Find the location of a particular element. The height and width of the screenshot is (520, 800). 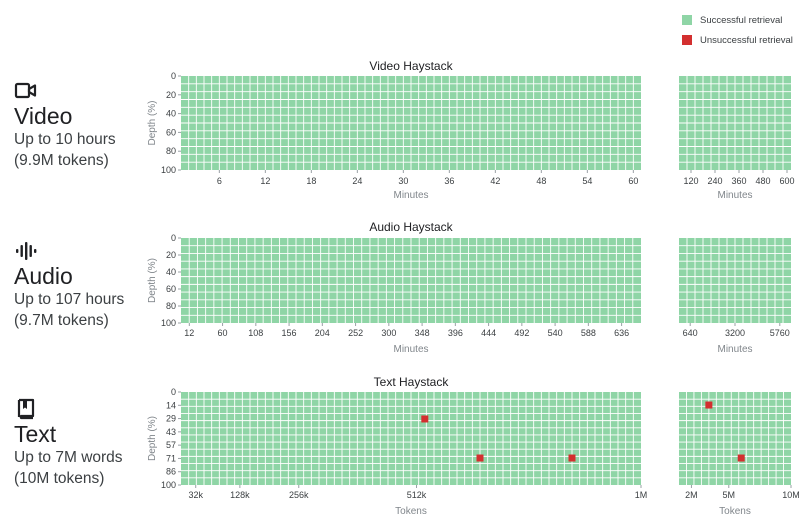

legend-item-success: Successful retrieval is located at coordinates (737, 20).